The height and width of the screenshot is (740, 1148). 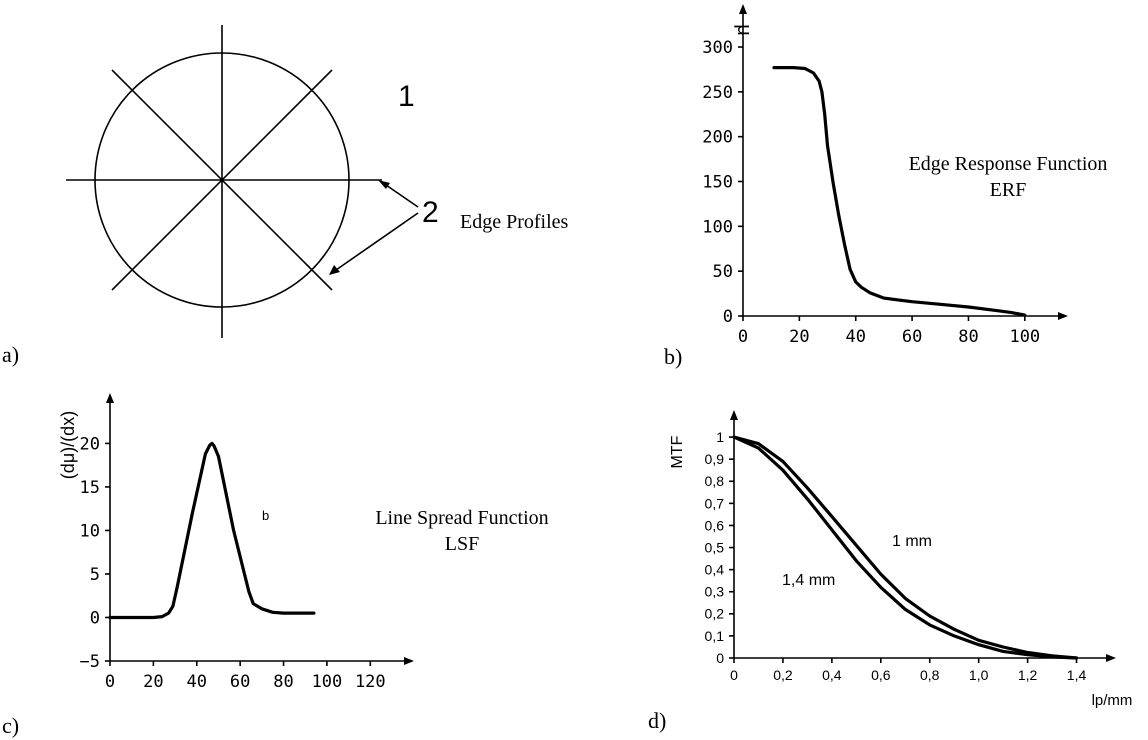 I want to click on x-tick-label: 1,4, so click(x=1077, y=675).